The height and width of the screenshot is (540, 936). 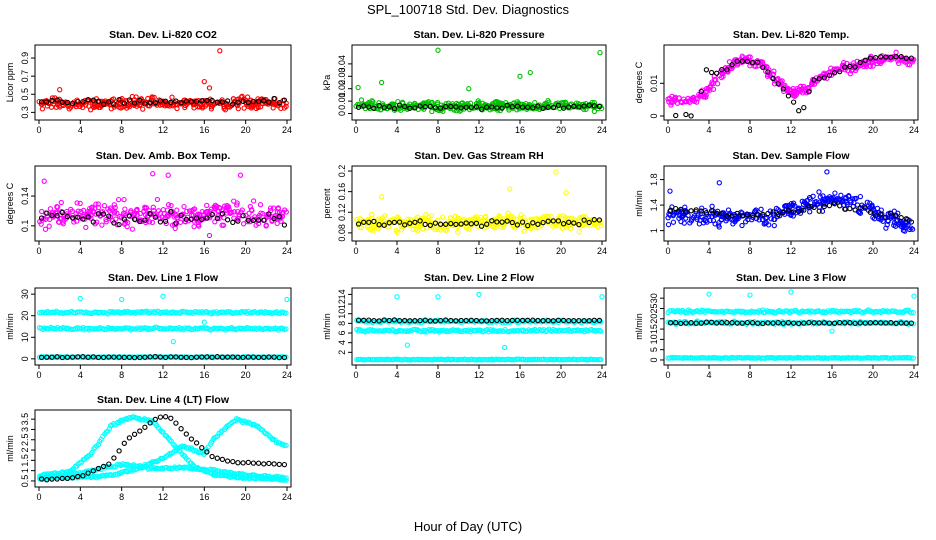 What do you see at coordinates (654, 359) in the screenshot?
I see `y-tick-label: 0` at bounding box center [654, 359].